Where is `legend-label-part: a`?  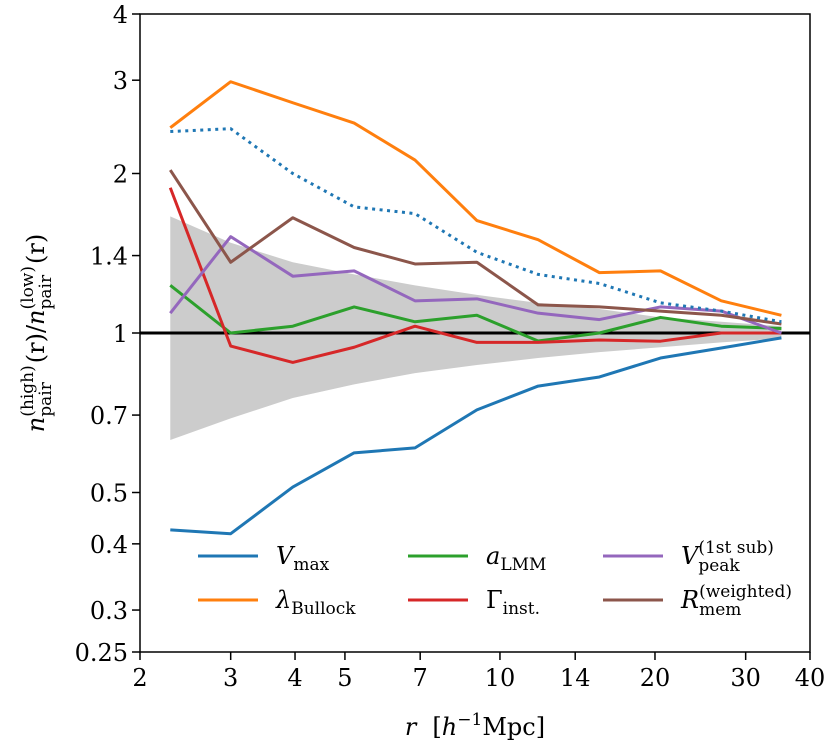 legend-label-part: a is located at coordinates (493, 556).